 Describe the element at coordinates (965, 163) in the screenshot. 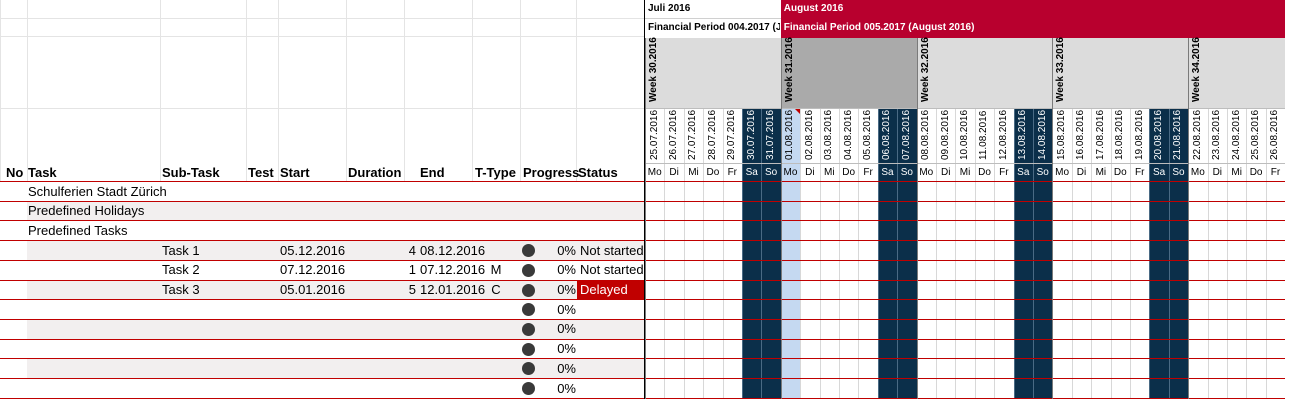

I see `timeline-header-line` at that location.